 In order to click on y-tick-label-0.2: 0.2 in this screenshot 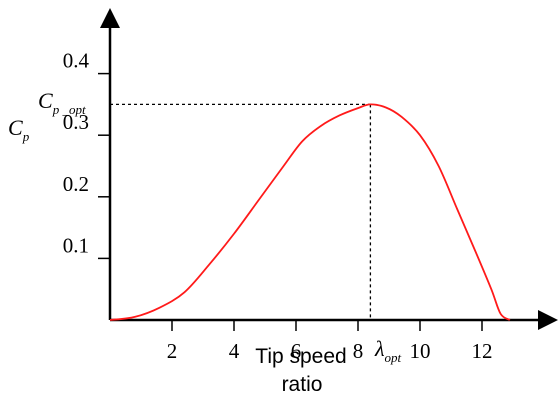, I will do `click(76, 184)`.